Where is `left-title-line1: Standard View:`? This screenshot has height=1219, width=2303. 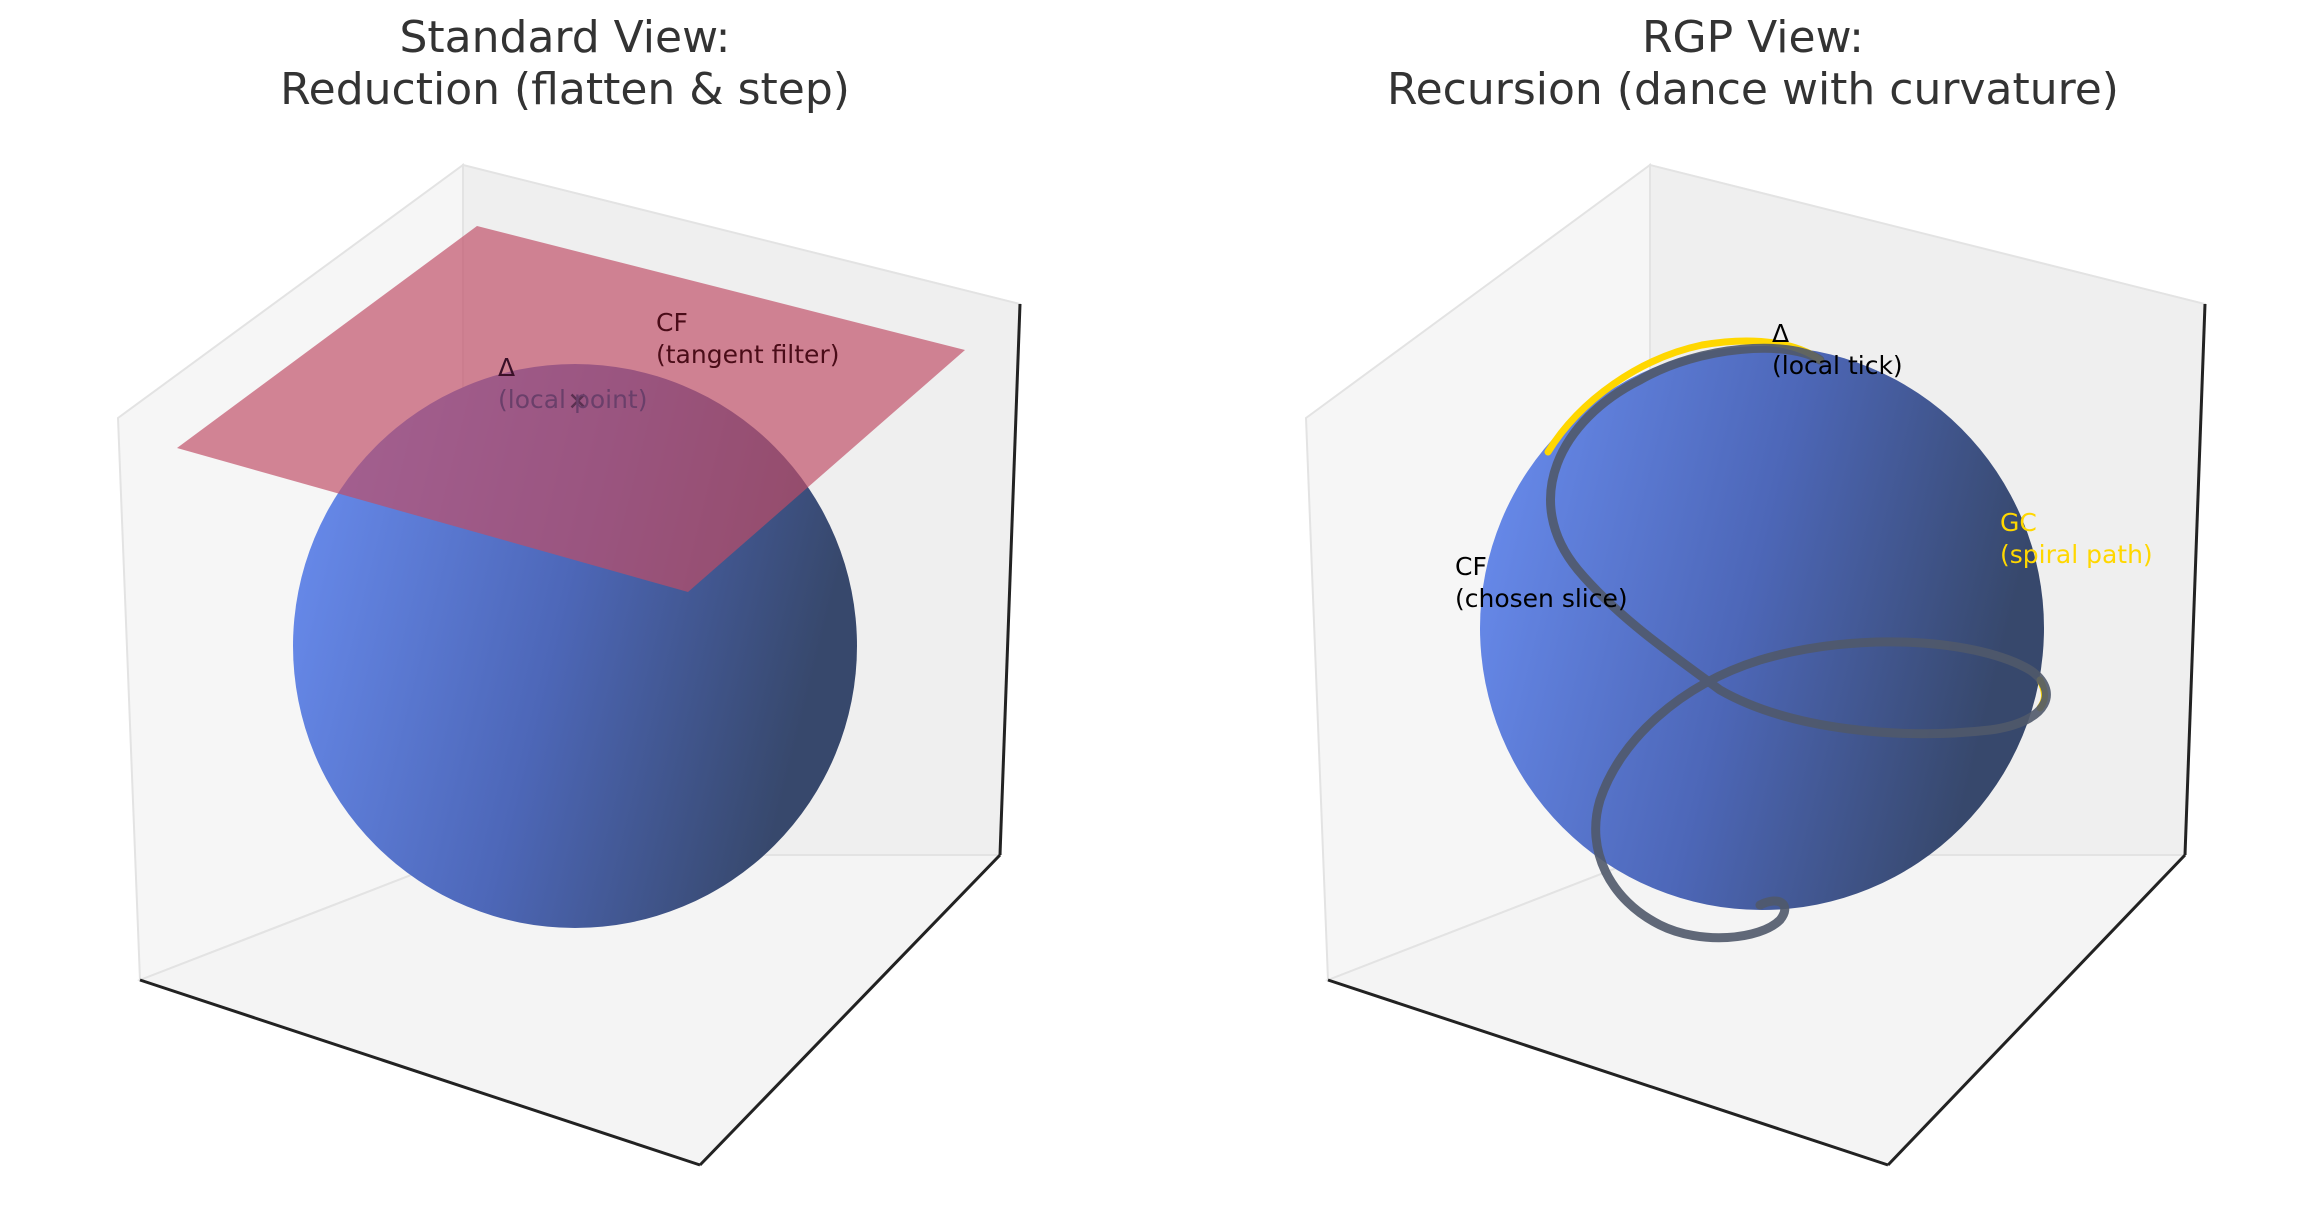 left-title-line1: Standard View: is located at coordinates (565, 37).